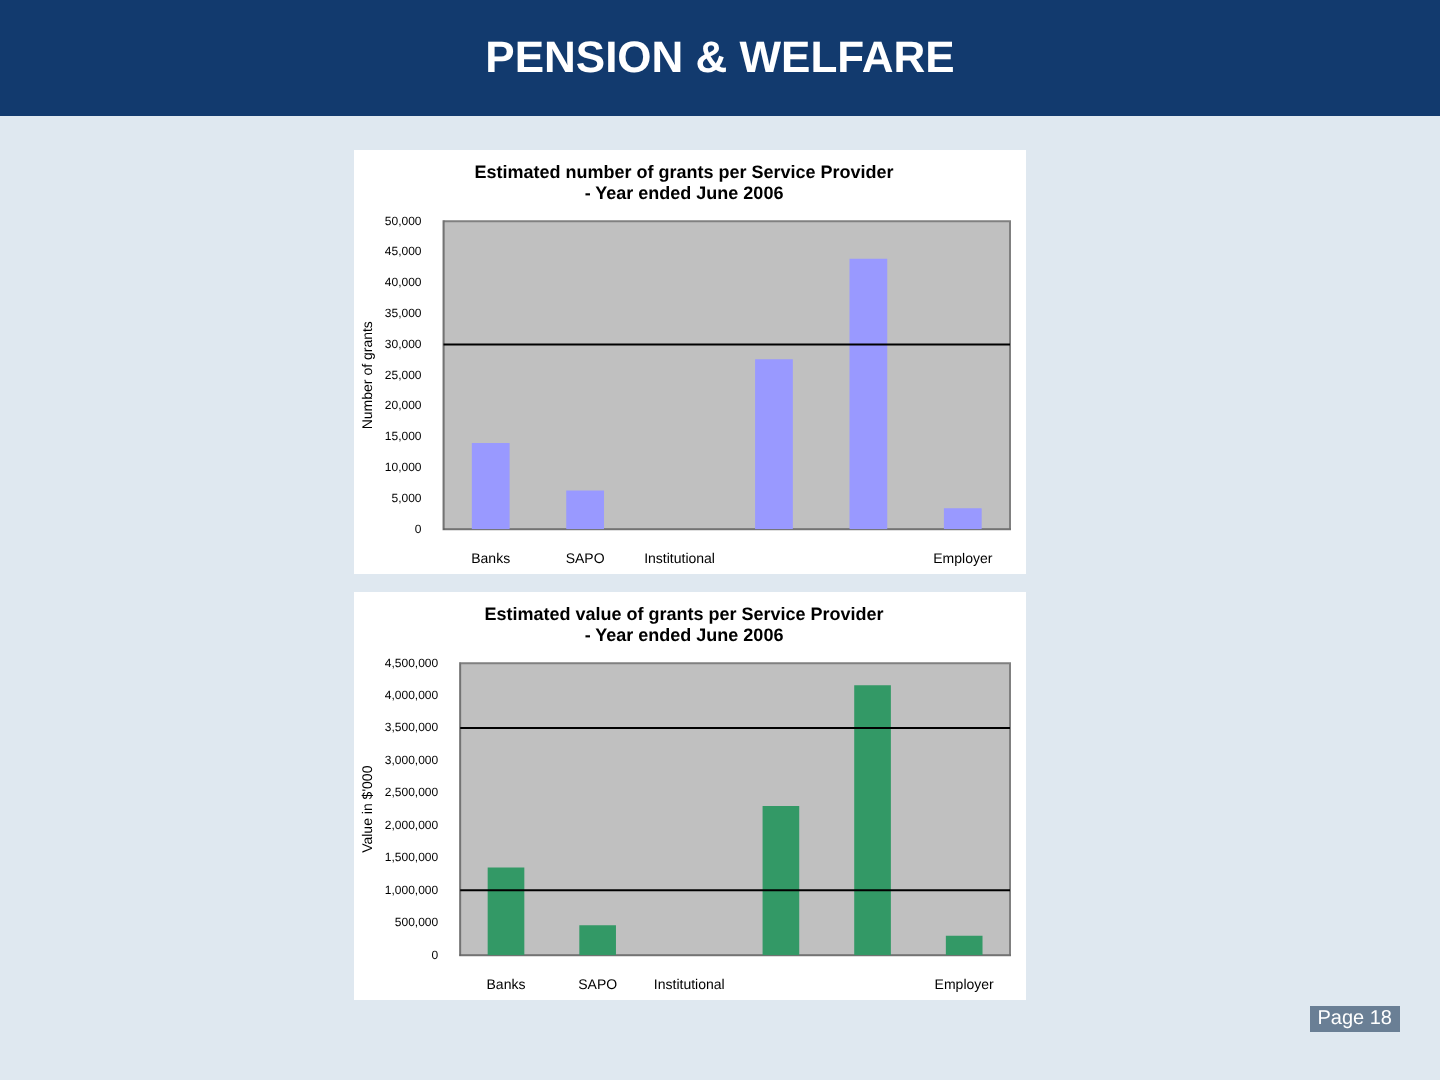 This screenshot has height=1080, width=1440. I want to click on chart-title: Estimated value of grants per Service Provider - Year ended June 2006, so click(684, 624).